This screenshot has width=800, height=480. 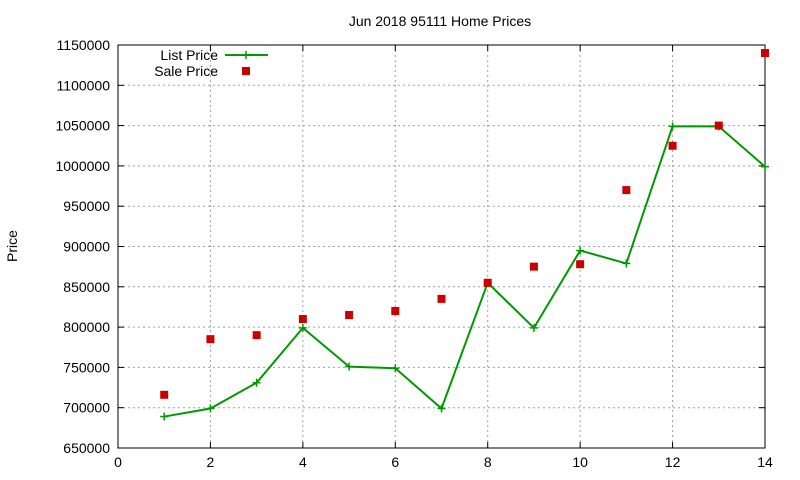 I want to click on y-tick-label: 950000, so click(x=86, y=206).